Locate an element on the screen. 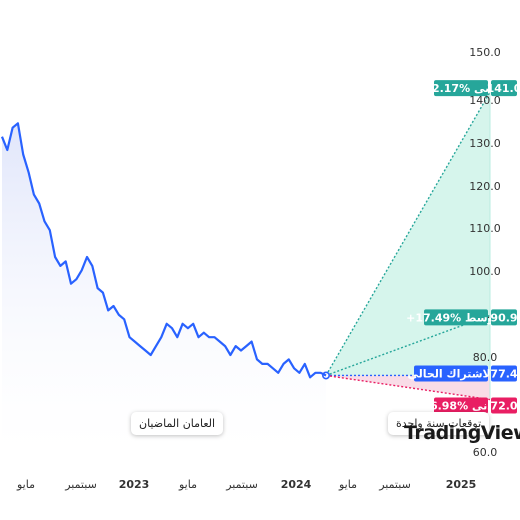 The height and width of the screenshot is (520, 520). y-tick-label: 110.0 is located at coordinates (485, 228).